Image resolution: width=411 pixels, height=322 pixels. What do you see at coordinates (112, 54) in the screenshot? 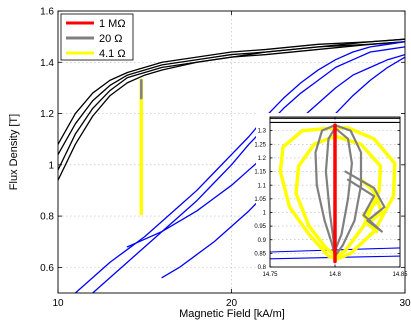
I see `legend-label-3: 4.1 Ω` at bounding box center [112, 54].